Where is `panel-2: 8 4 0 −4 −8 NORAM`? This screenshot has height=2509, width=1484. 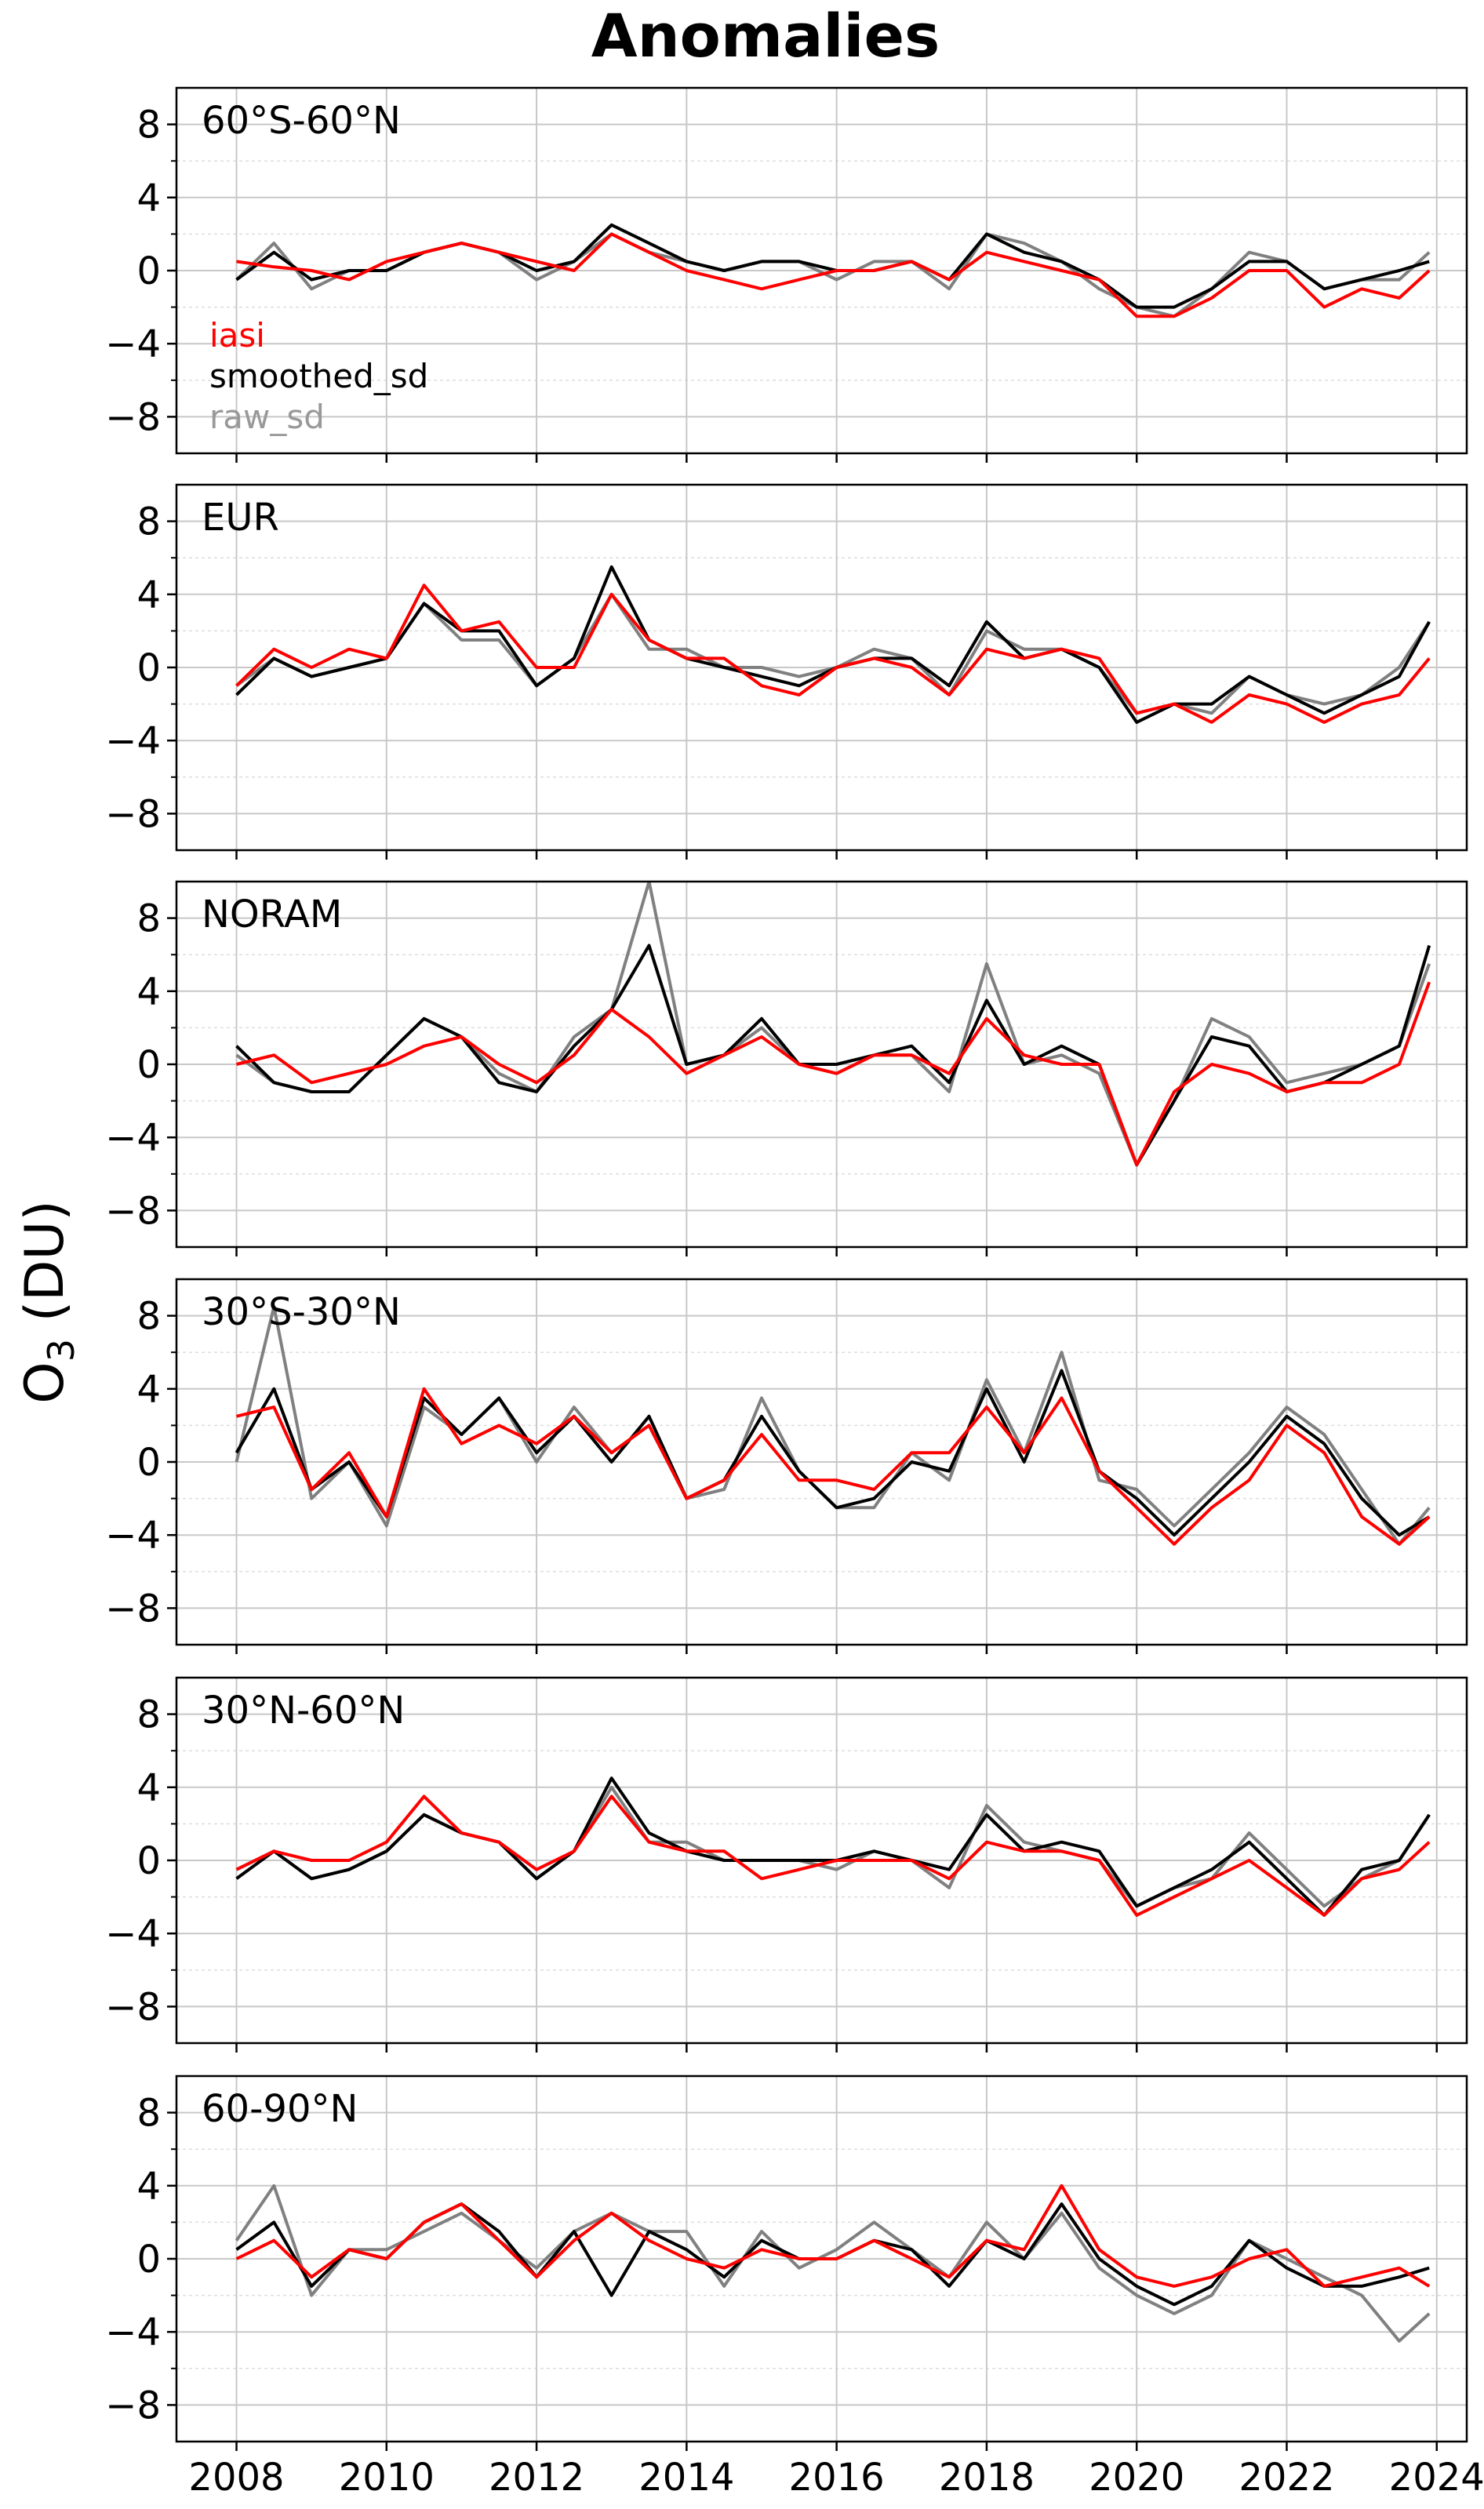
panel-2: 8 4 0 −4 −8 NORAM is located at coordinates (786, 1068).